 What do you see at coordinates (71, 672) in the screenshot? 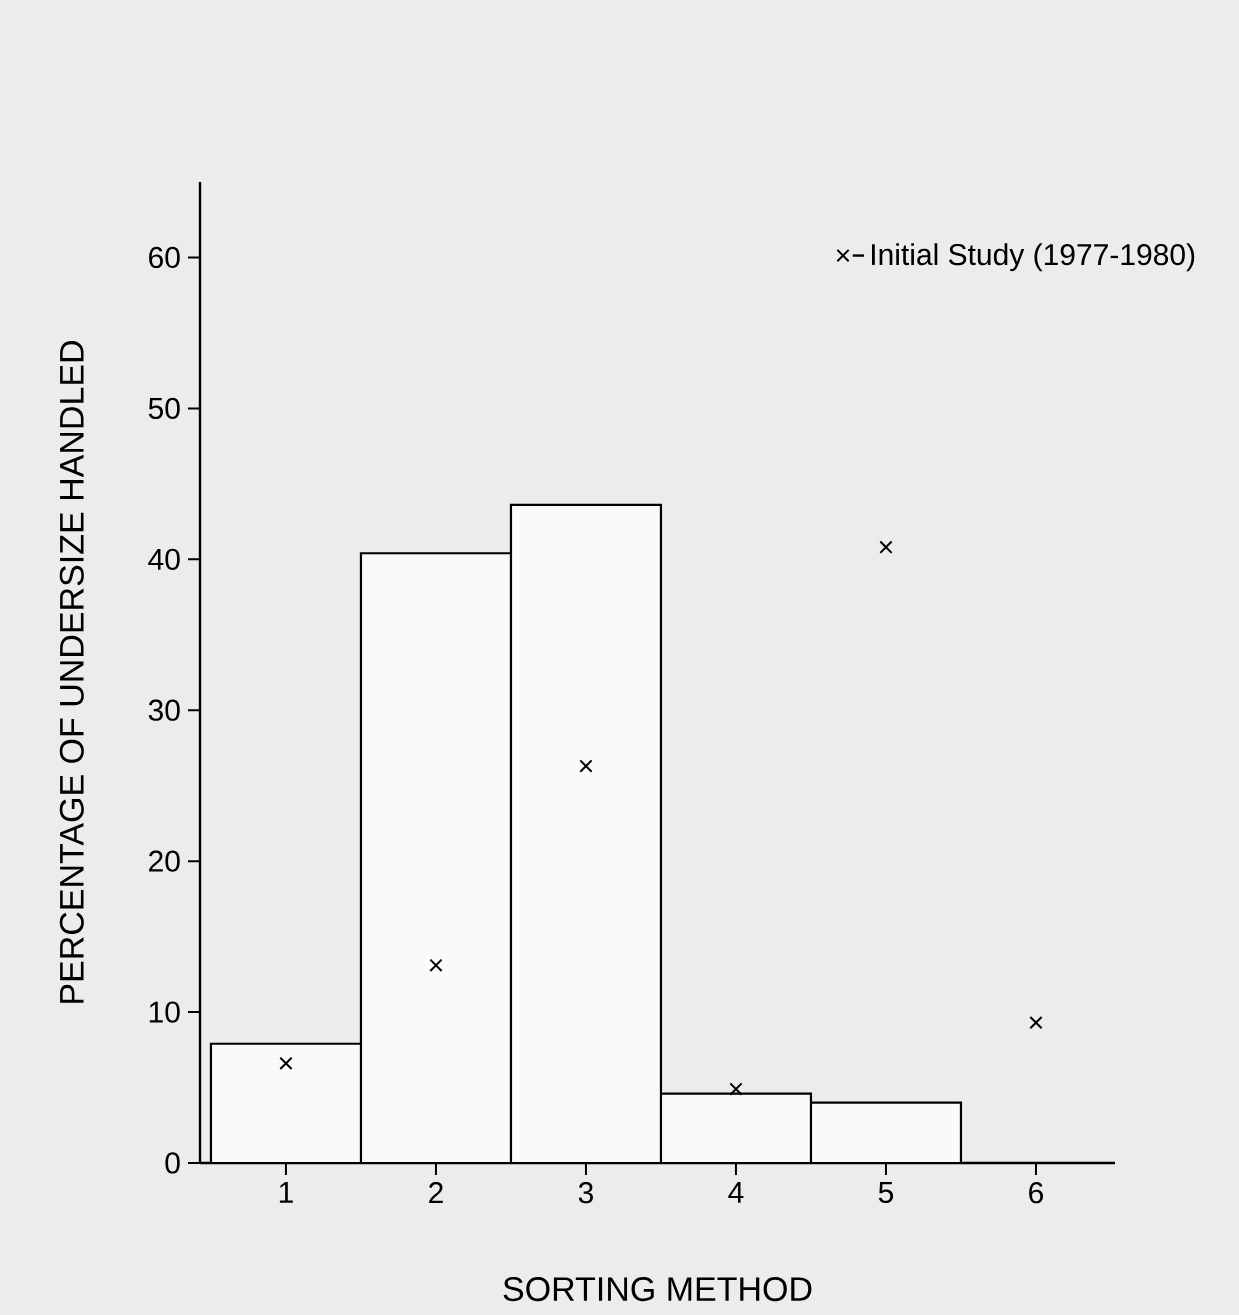
I see `y-axis-title: PERCENTAGE OF UNDERSIZE HANDLED` at bounding box center [71, 672].